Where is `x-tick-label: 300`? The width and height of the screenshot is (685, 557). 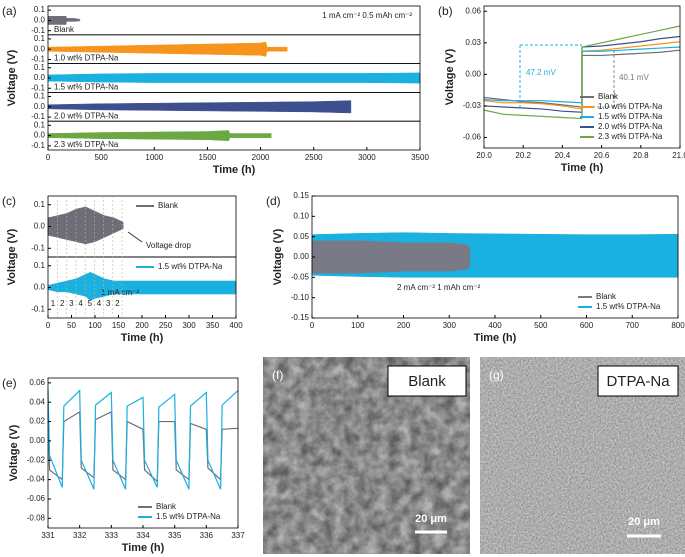
x-tick-label: 300 is located at coordinates (189, 325).